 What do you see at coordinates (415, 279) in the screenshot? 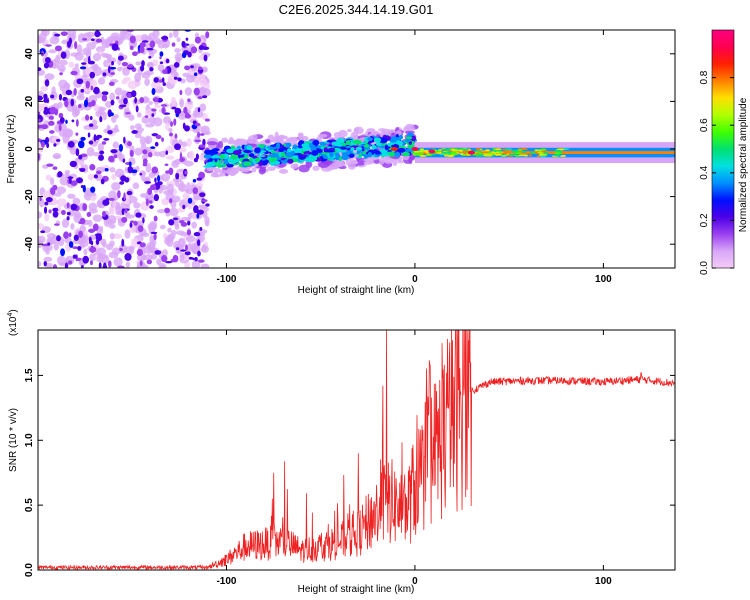
I see `x-tick-label: 0` at bounding box center [415, 279].